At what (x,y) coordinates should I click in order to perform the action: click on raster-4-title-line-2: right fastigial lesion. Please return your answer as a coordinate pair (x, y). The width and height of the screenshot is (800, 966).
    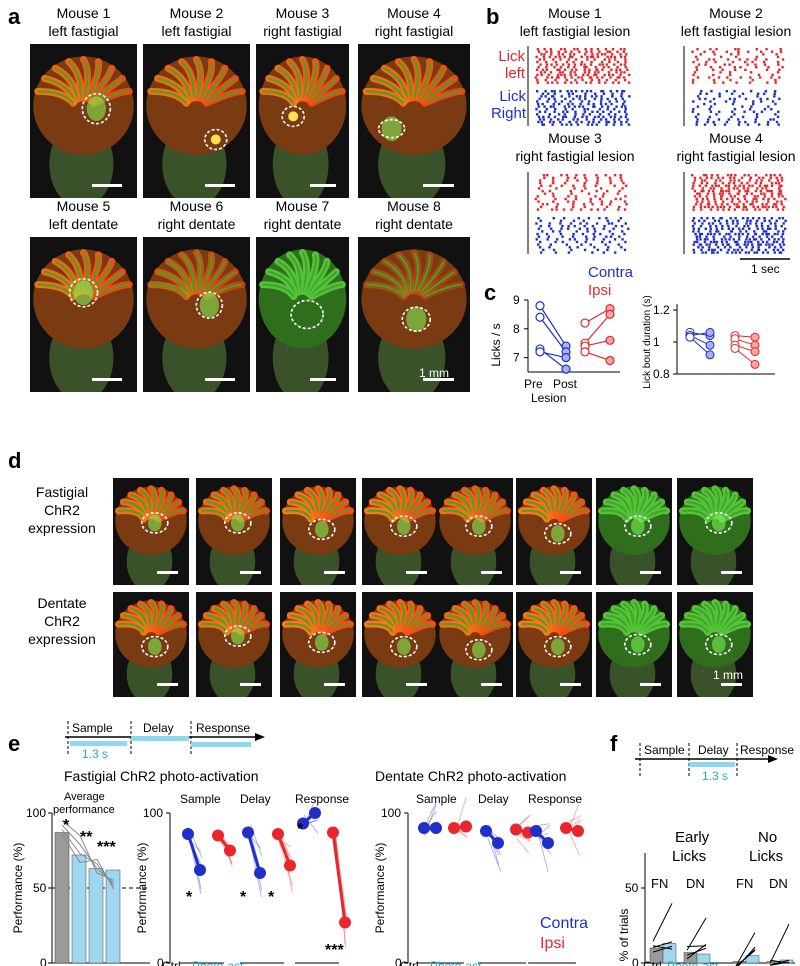
    Looking at the image, I should click on (736, 156).